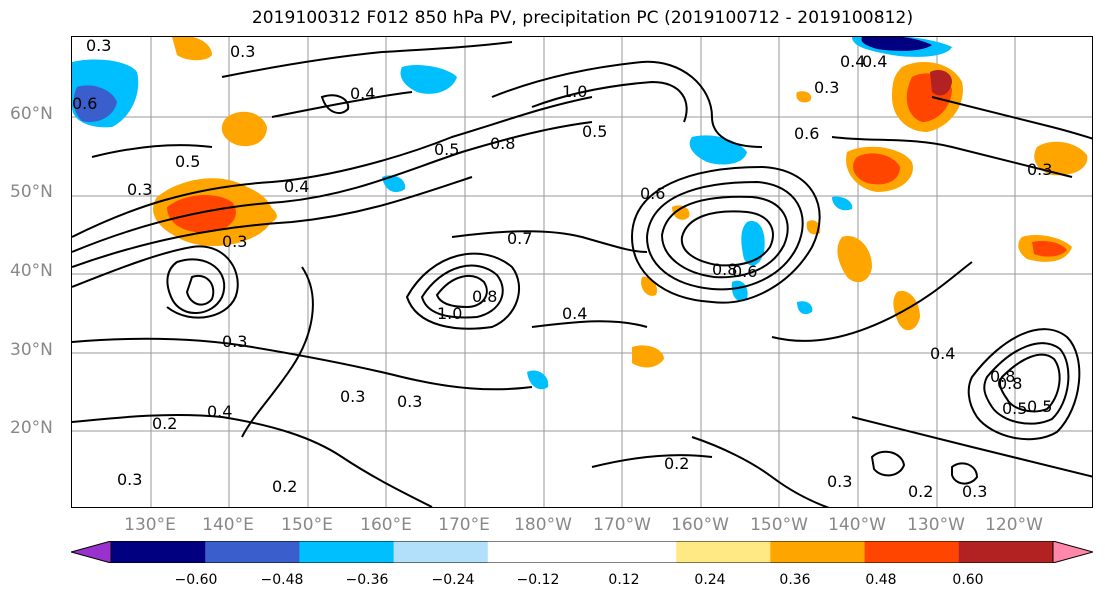 This screenshot has width=1105, height=601. Describe the element at coordinates (857, 525) in the screenshot. I see `lon-label-140w: 140°W` at that location.